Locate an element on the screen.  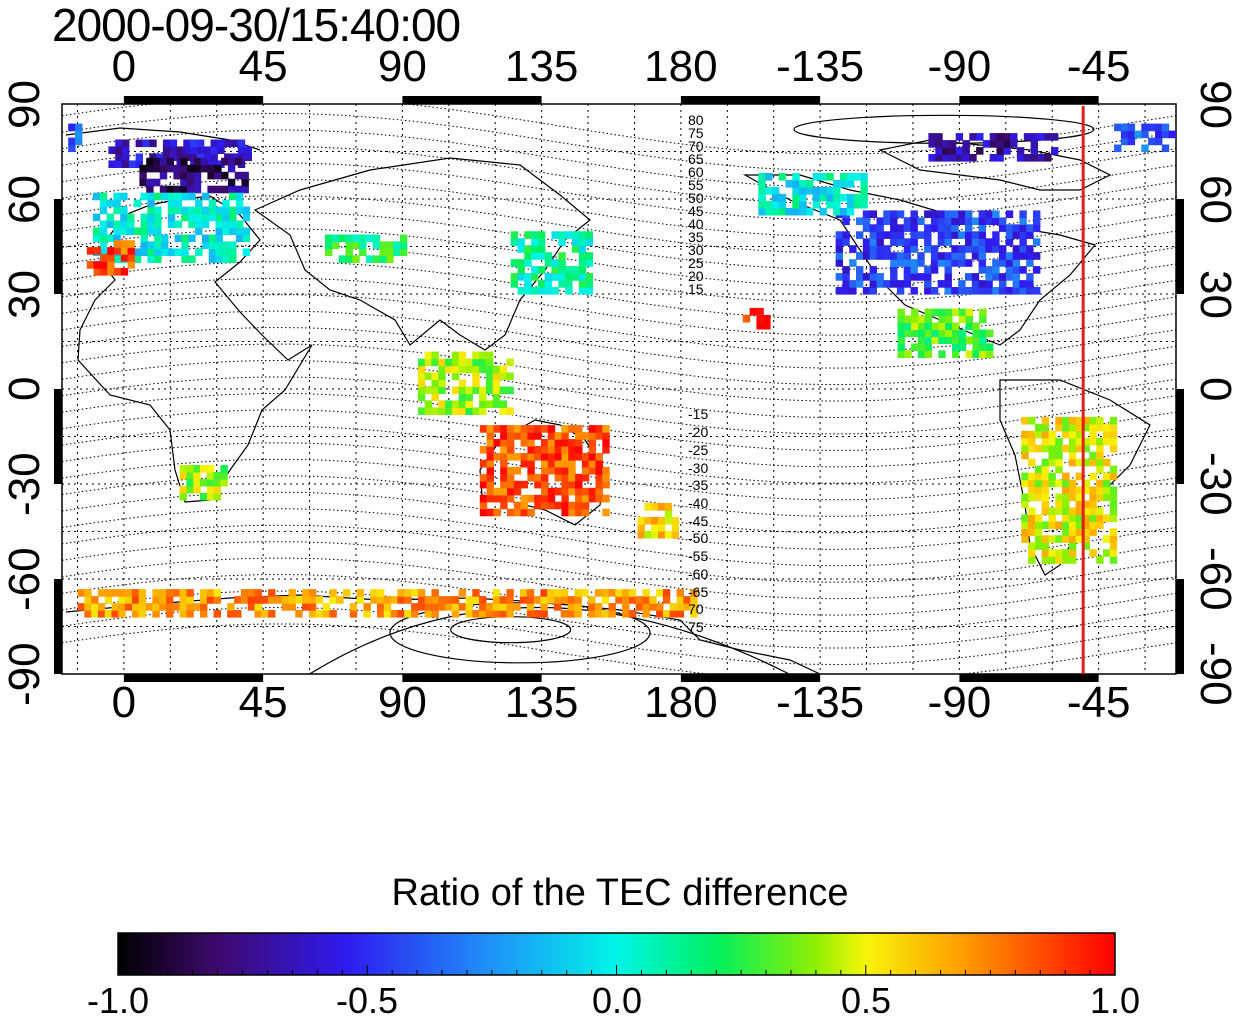
colorbar-label-pos-half: 0.5 is located at coordinates (866, 1000).